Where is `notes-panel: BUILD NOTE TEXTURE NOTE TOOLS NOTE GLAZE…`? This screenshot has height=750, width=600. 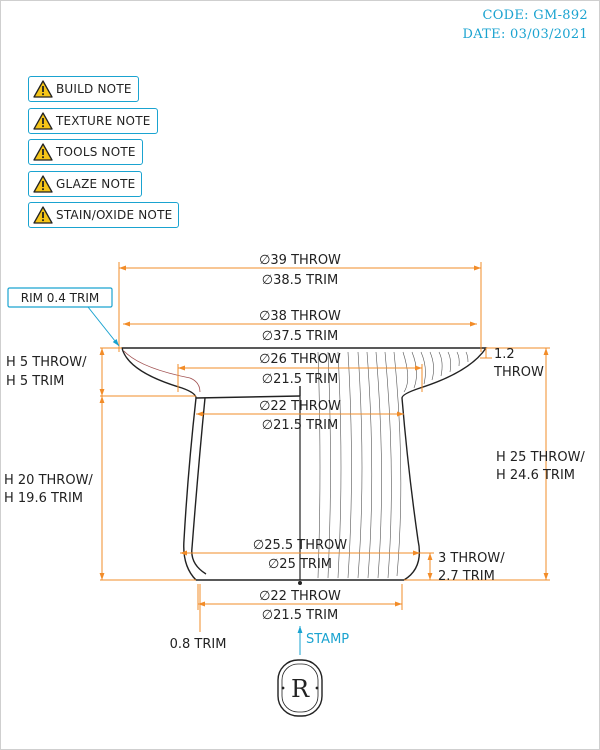 notes-panel: BUILD NOTE TEXTURE NOTE TOOLS NOTE GLAZE… is located at coordinates (118, 155).